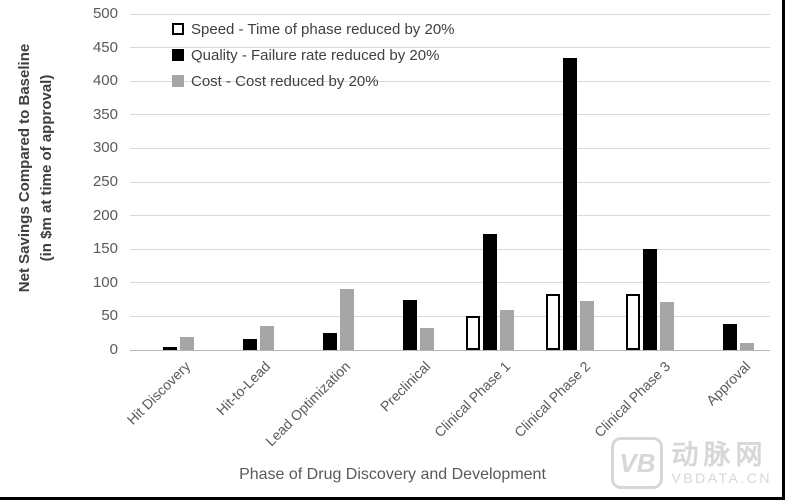 Image resolution: width=785 pixels, height=500 pixels. Describe the element at coordinates (721, 477) in the screenshot. I see `watermark-domain: VBDATA.CN` at that location.